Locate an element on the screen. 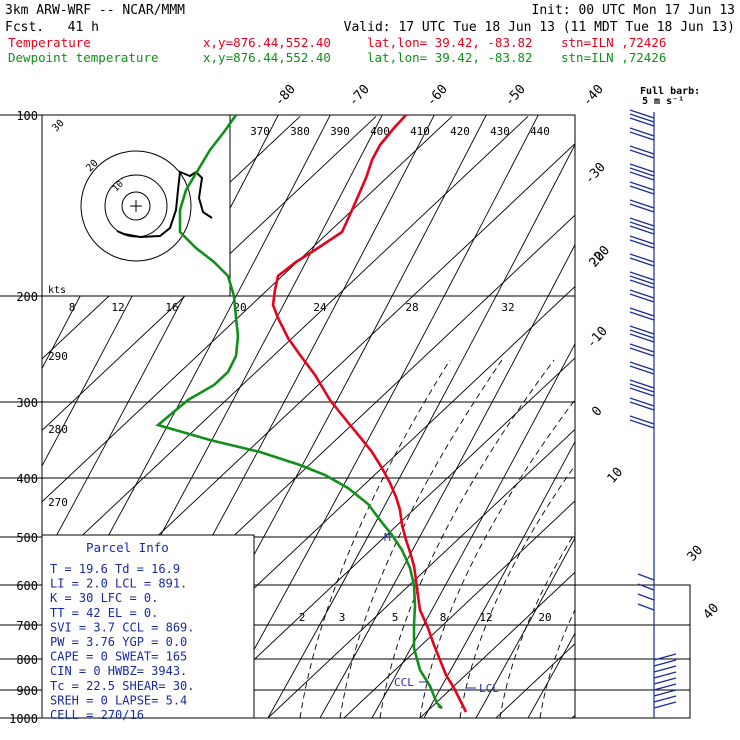 The height and width of the screenshot is (740, 740). mixing-ratio-label: 5 is located at coordinates (395, 617).